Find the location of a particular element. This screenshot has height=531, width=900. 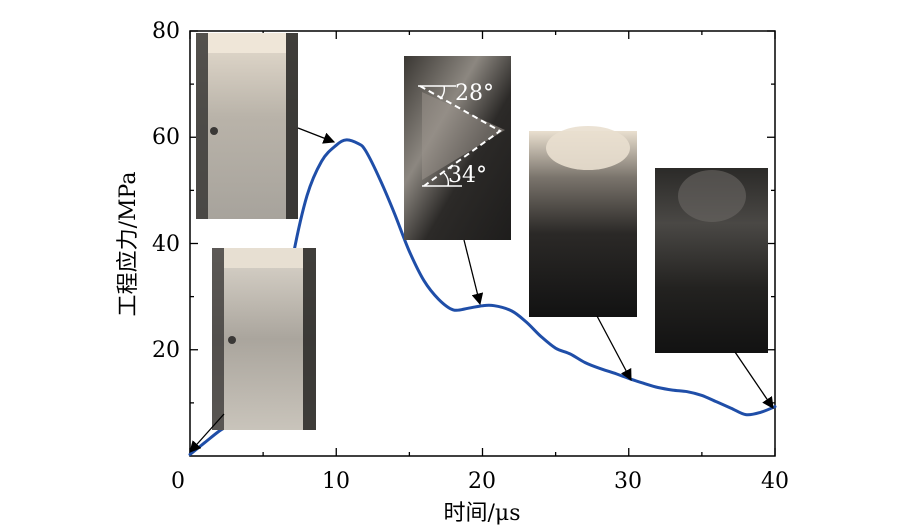

x-axis-title: 时间/μs is located at coordinates (481, 513).